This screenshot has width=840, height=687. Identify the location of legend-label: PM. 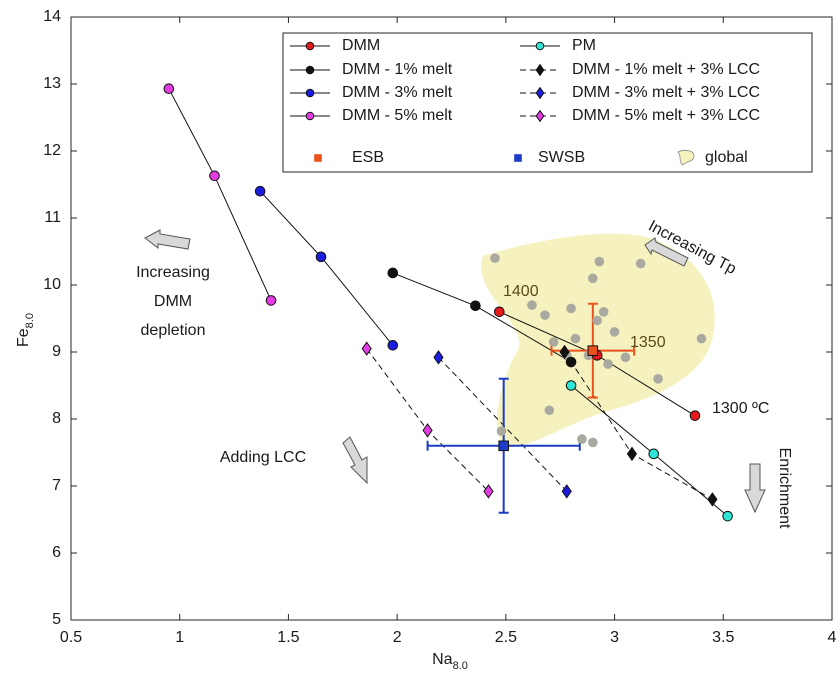
(584, 45).